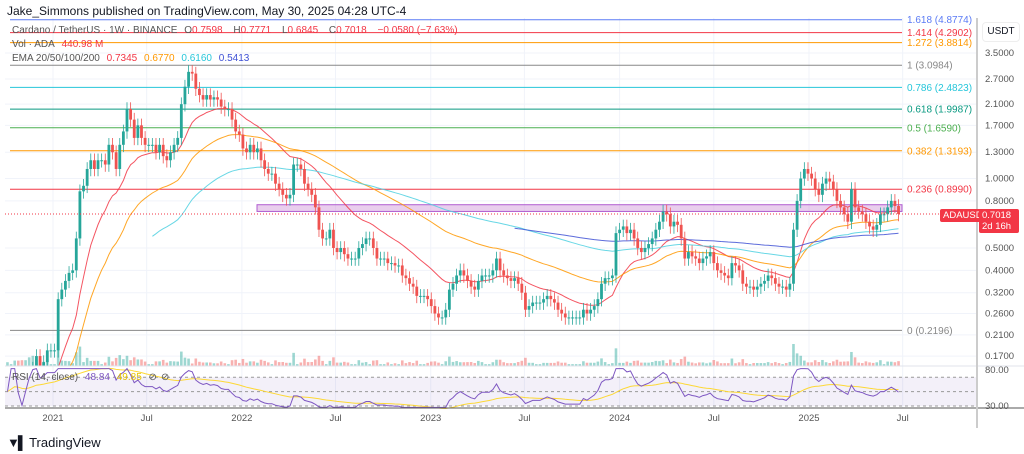  What do you see at coordinates (196, 58) in the screenshot?
I see `ema100-value: 0.6160` at bounding box center [196, 58].